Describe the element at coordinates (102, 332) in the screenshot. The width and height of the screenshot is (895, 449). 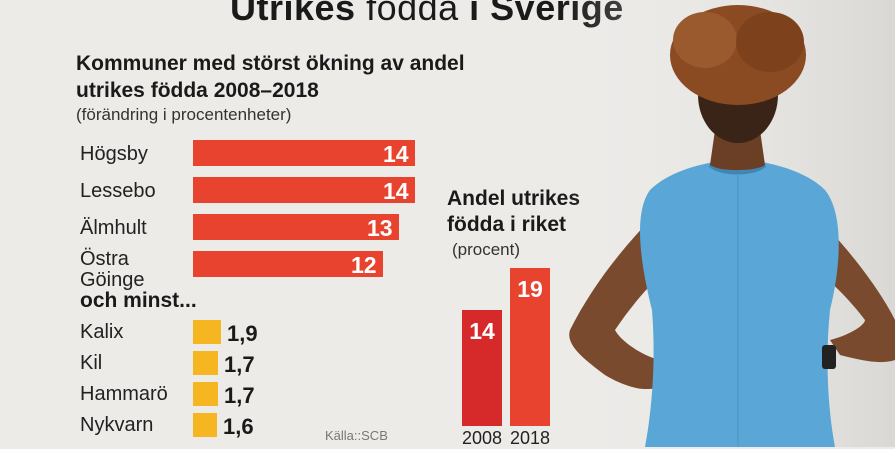
I see `bottom-bar-label: Kalix` at that location.